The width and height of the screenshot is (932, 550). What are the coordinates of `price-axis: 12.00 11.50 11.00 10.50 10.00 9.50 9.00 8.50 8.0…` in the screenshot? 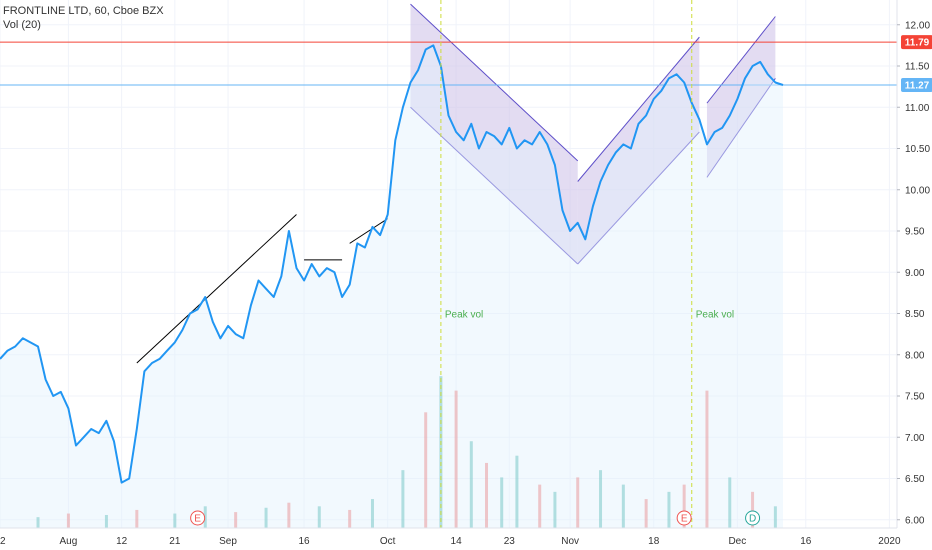 It's located at (913, 264).